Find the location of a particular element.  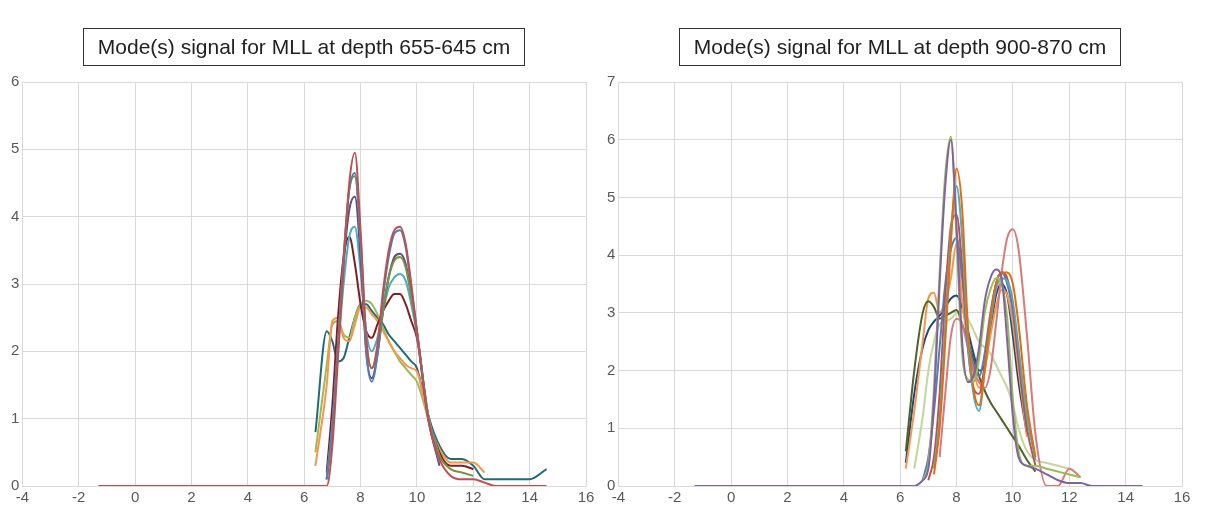

chart-title: Mode(s) signal for MLL at depth 900-870 cm is located at coordinates (900, 47).